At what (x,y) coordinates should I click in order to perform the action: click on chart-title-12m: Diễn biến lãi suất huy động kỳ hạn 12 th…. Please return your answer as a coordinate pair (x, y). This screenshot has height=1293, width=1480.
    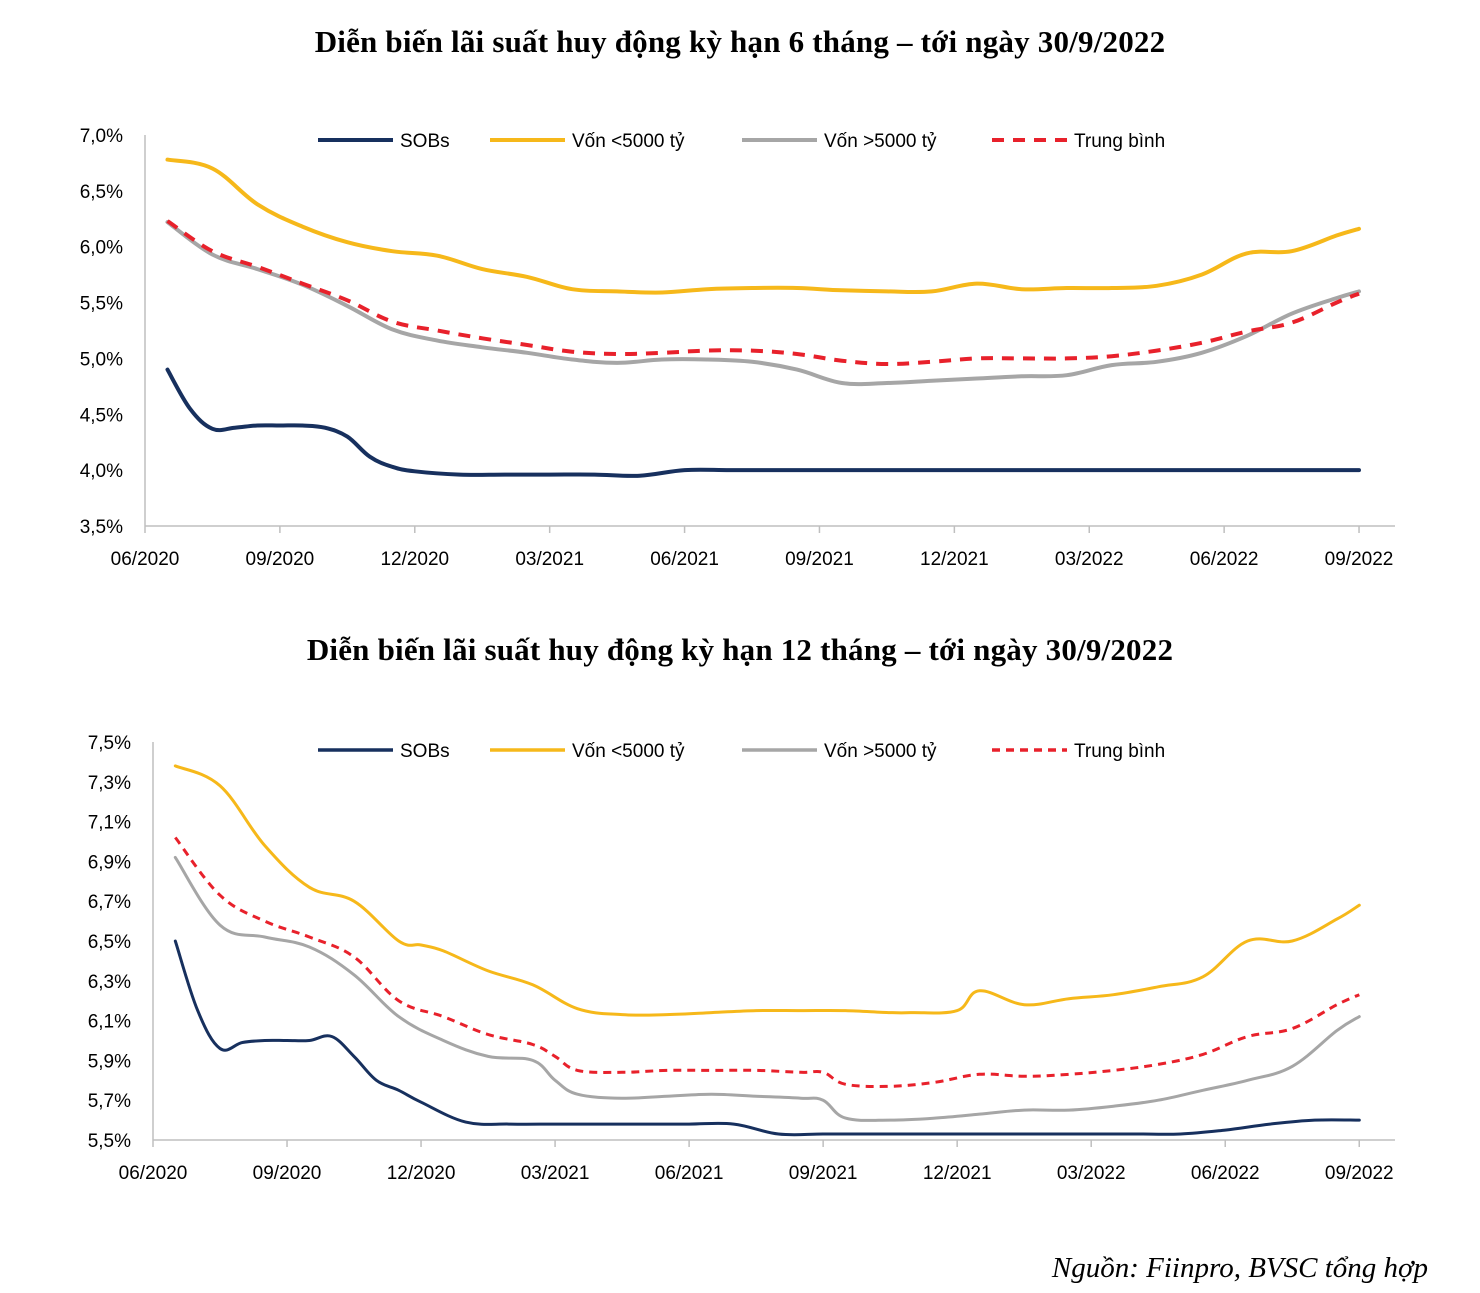
    Looking at the image, I should click on (740, 649).